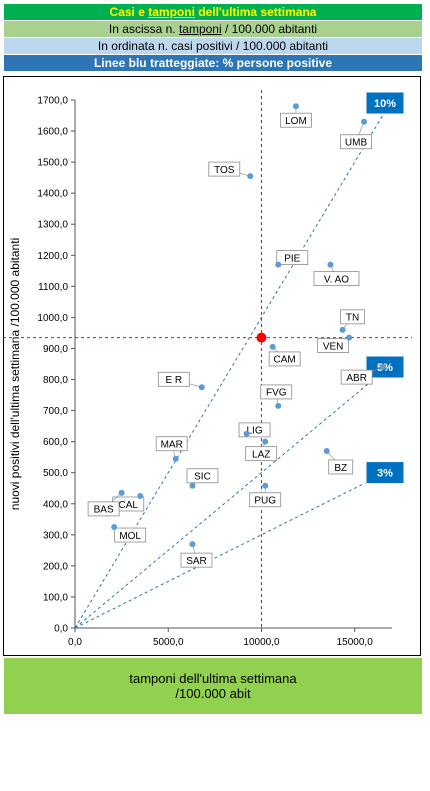  I want to click on reference-point, so click(261, 337).